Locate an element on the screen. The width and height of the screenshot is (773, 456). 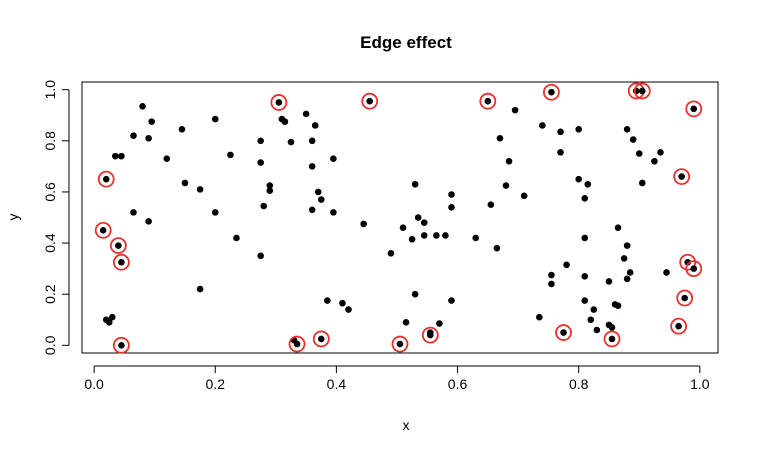
x-tick-label: 0.8 is located at coordinates (579, 384).